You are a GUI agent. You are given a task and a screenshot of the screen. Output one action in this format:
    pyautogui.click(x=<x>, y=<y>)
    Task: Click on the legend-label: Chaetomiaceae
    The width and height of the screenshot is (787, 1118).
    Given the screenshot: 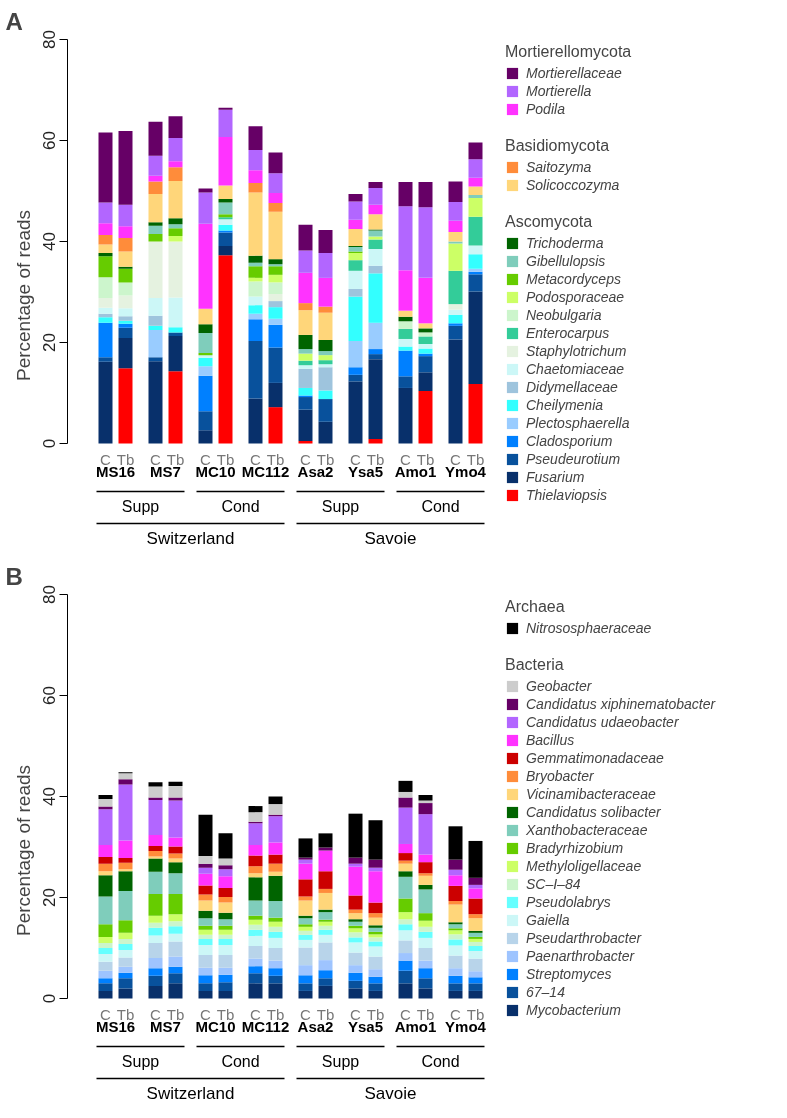 What is the action you would take?
    pyautogui.click(x=575, y=369)
    